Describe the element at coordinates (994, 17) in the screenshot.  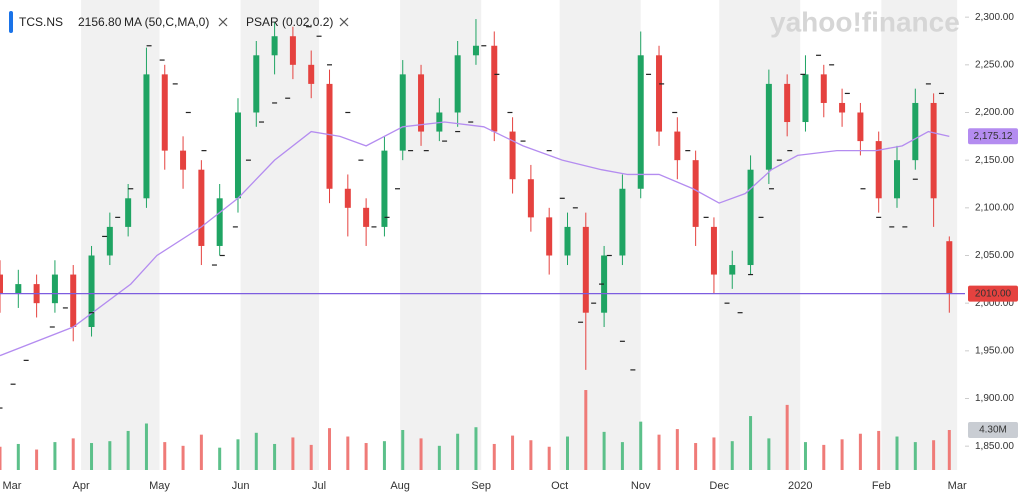
I see `y-tick-label: 2,300.00` at that location.